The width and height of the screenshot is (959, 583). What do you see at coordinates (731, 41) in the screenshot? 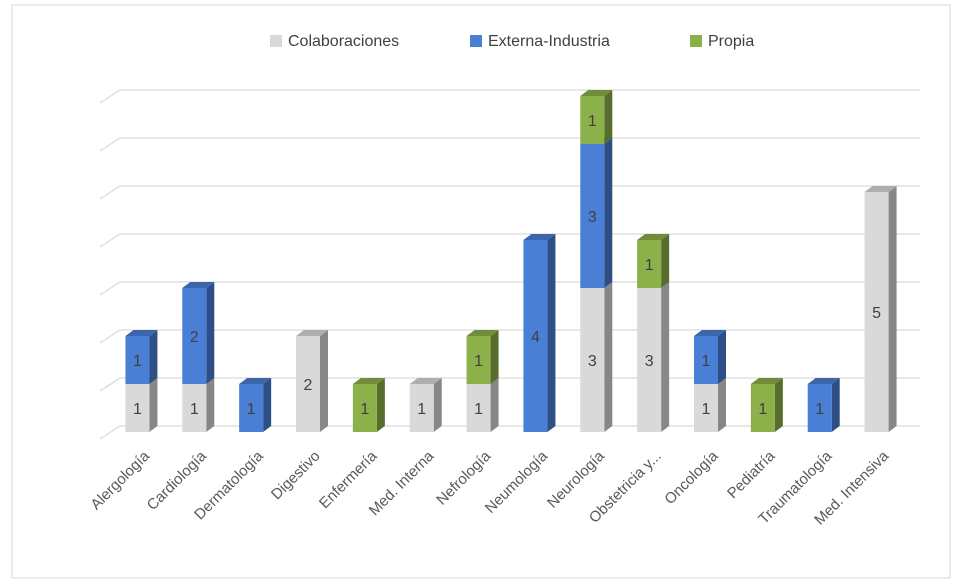
I see `legend-label: Propia` at bounding box center [731, 41].